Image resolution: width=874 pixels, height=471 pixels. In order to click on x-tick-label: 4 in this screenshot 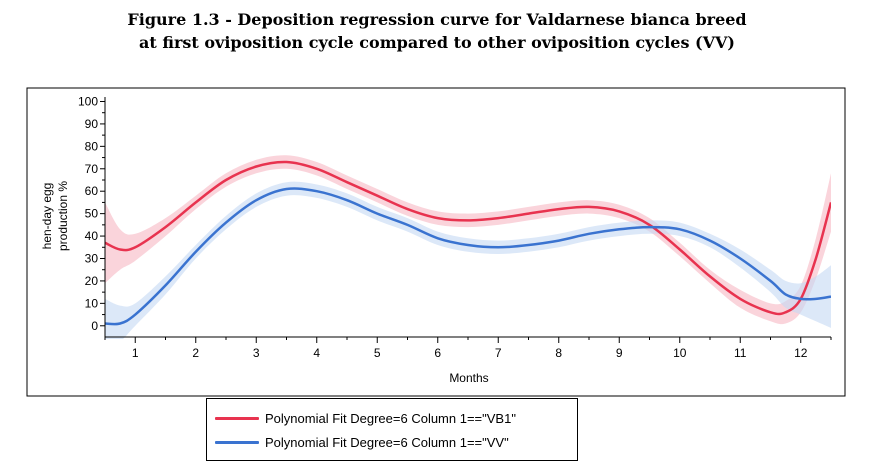, I will do `click(316, 353)`.